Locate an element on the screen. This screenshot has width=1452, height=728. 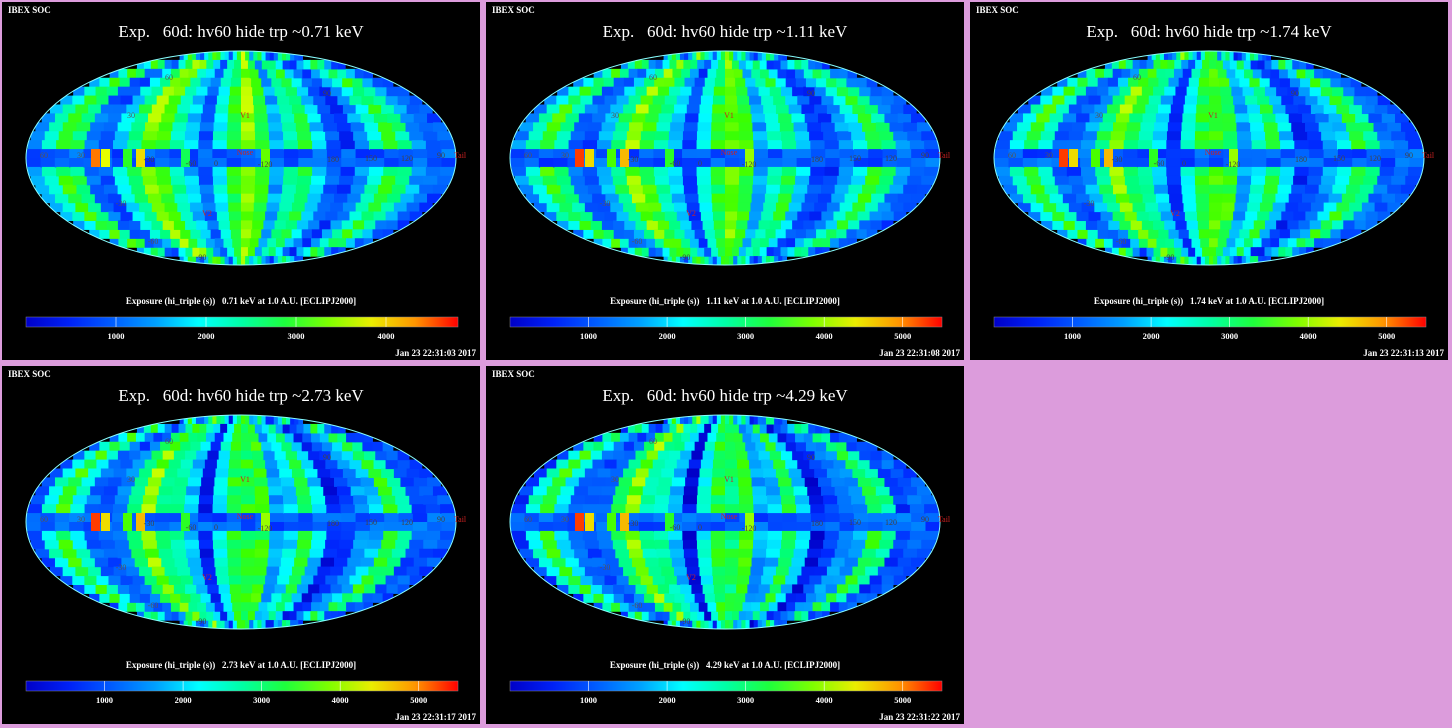
timestamp: Jan 23 22:31:03 2017 is located at coordinates (435, 353).